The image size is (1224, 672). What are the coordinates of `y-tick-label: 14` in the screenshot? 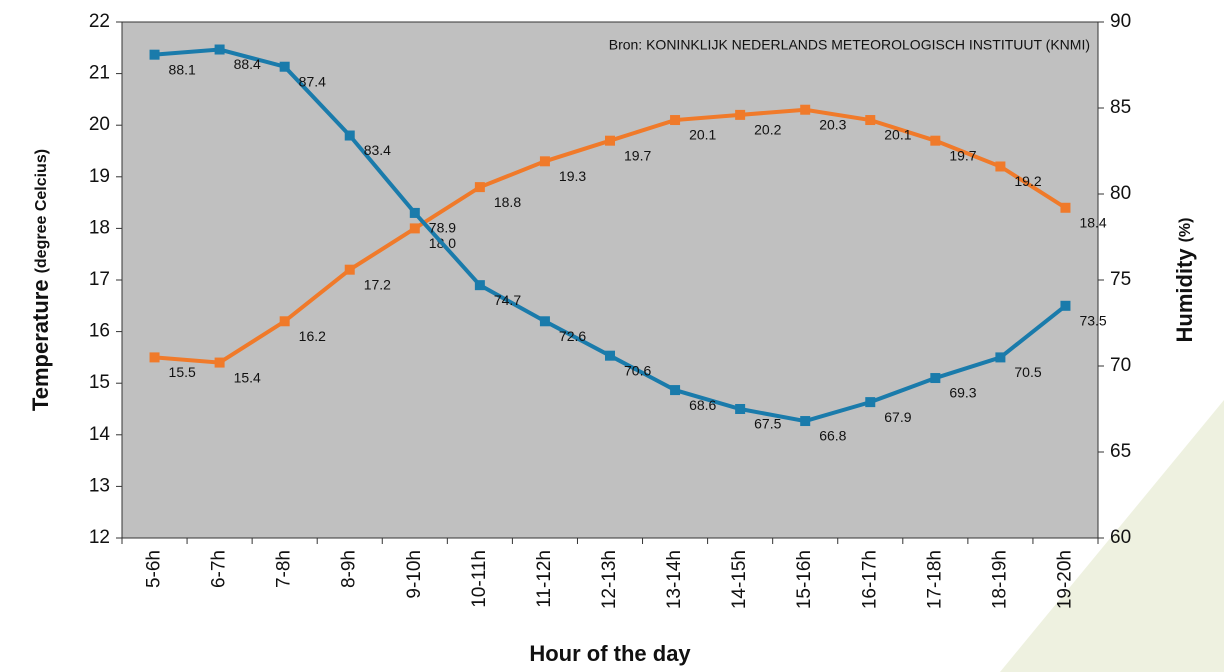 It's located at (100, 434).